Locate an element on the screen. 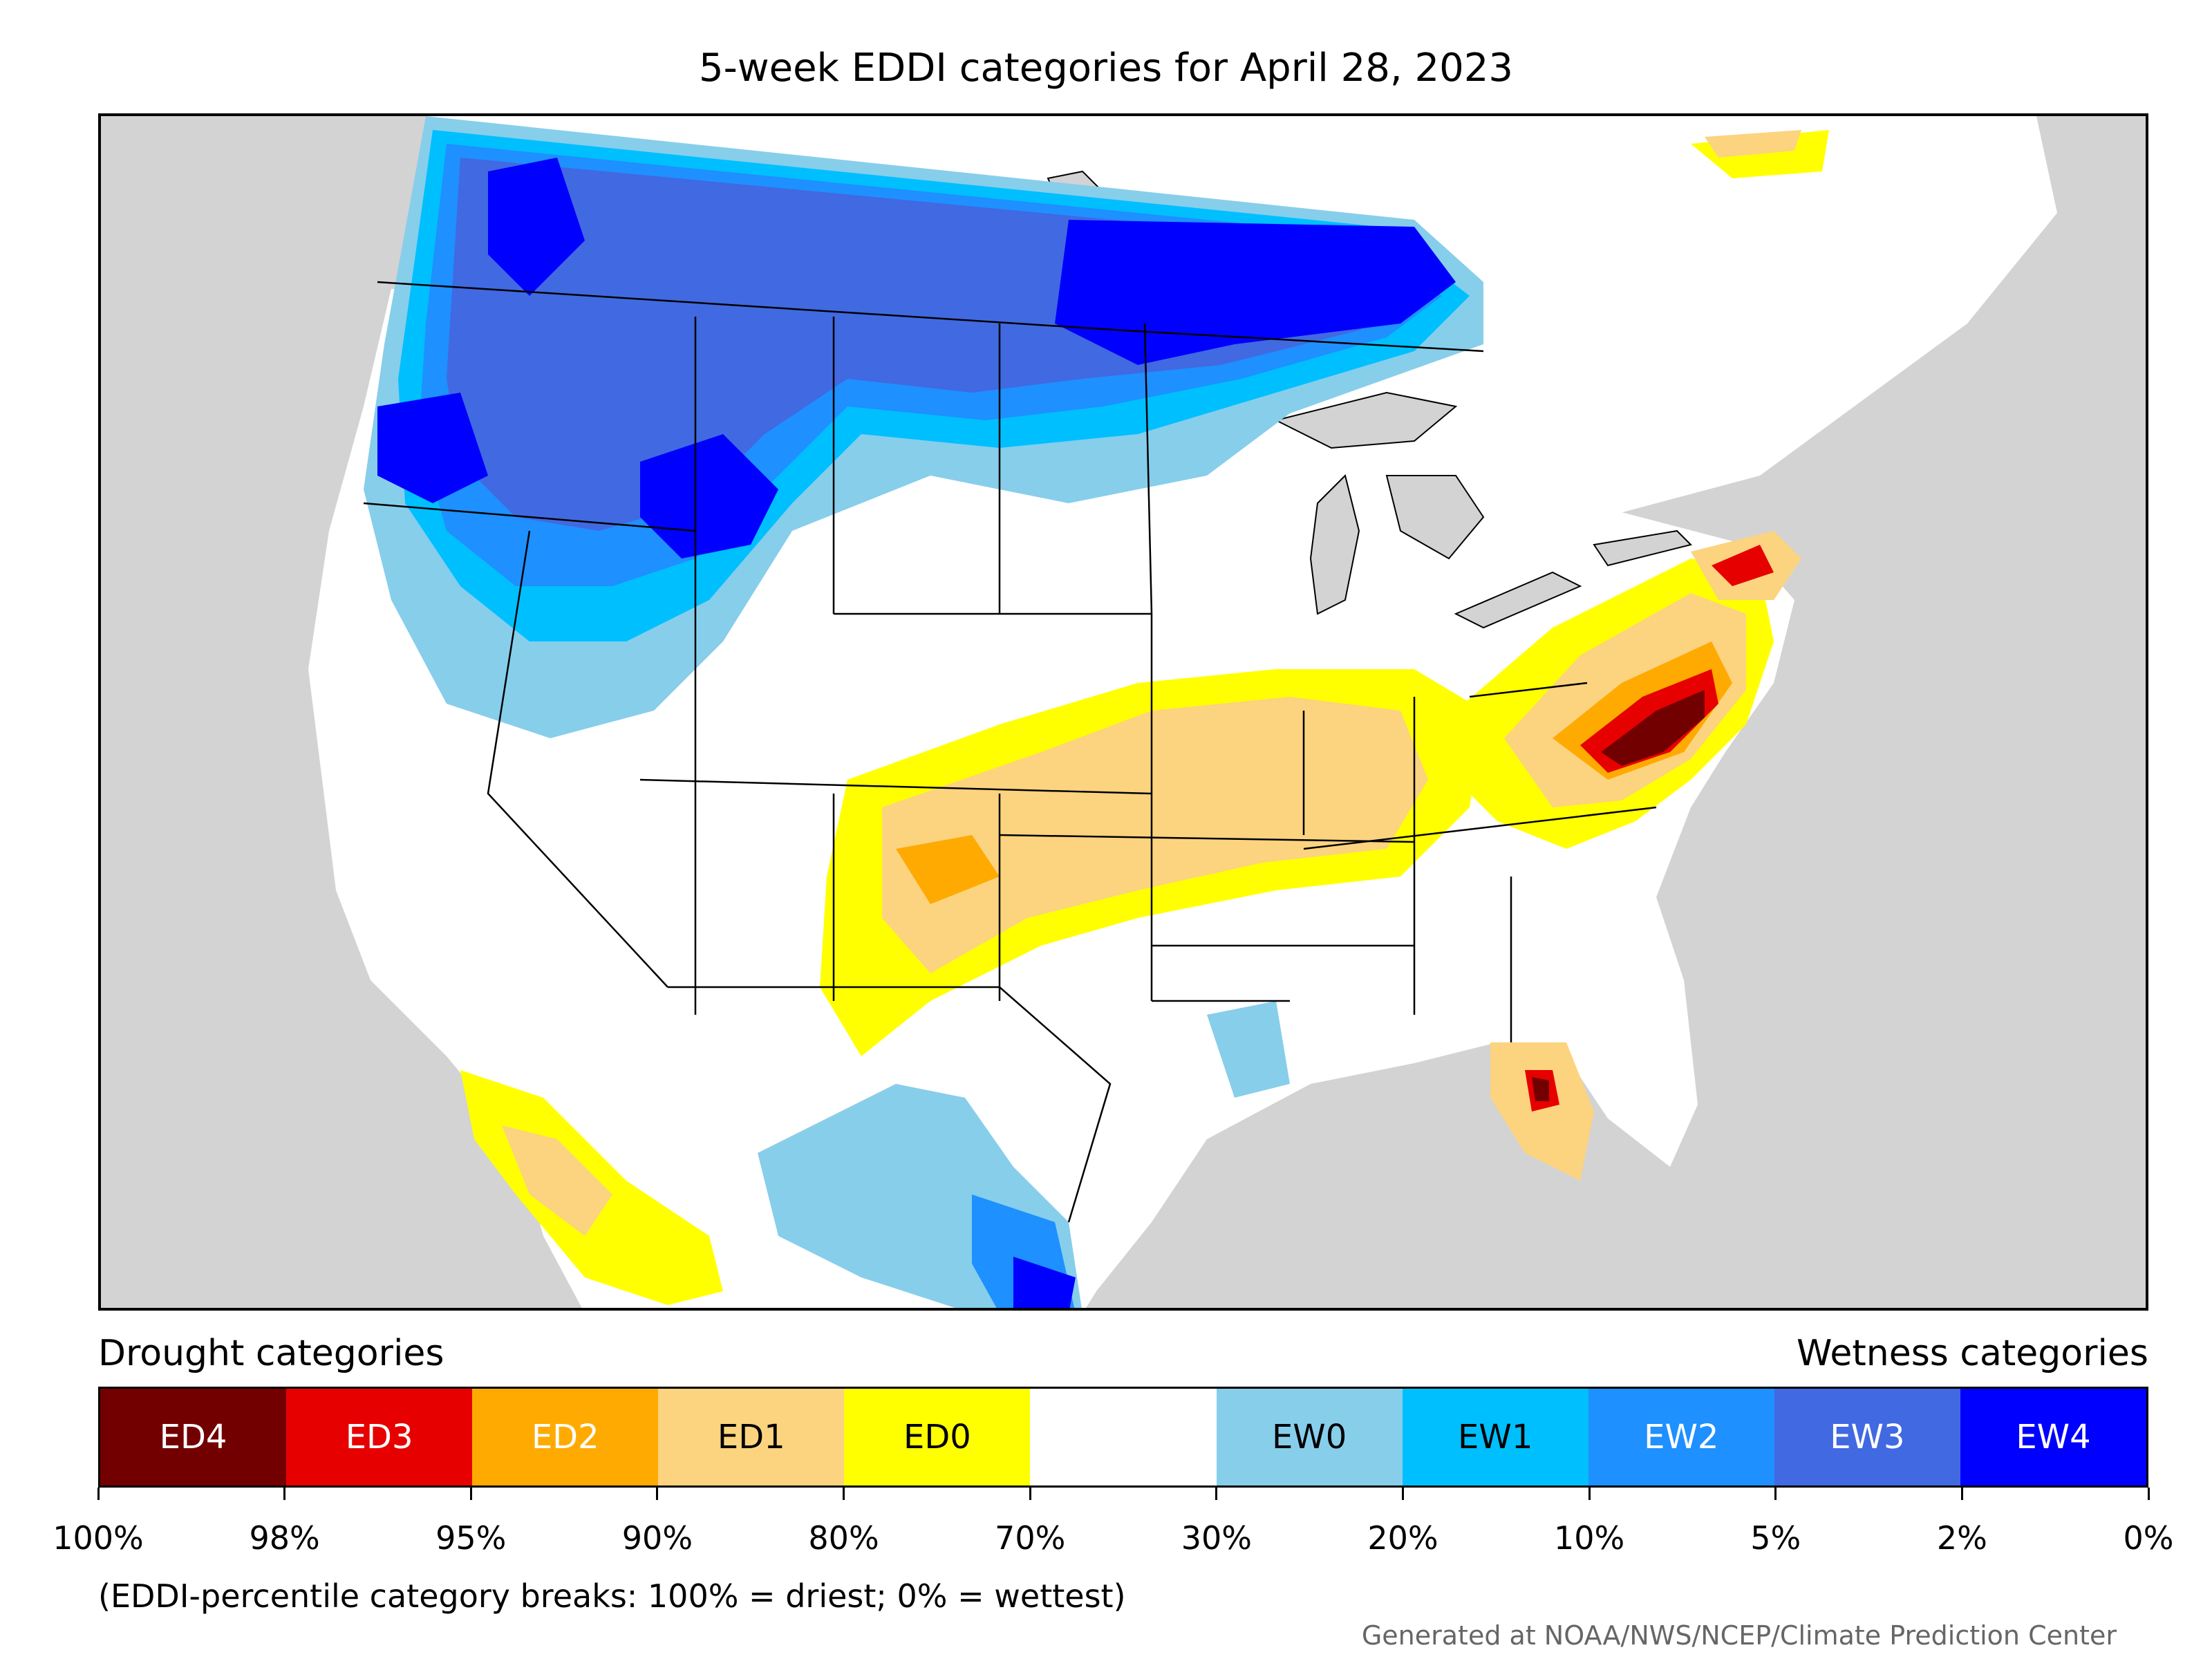 Image resolution: width=2212 pixels, height=1659 pixels. colorbar-tick-label: 2% is located at coordinates (1961, 1538).